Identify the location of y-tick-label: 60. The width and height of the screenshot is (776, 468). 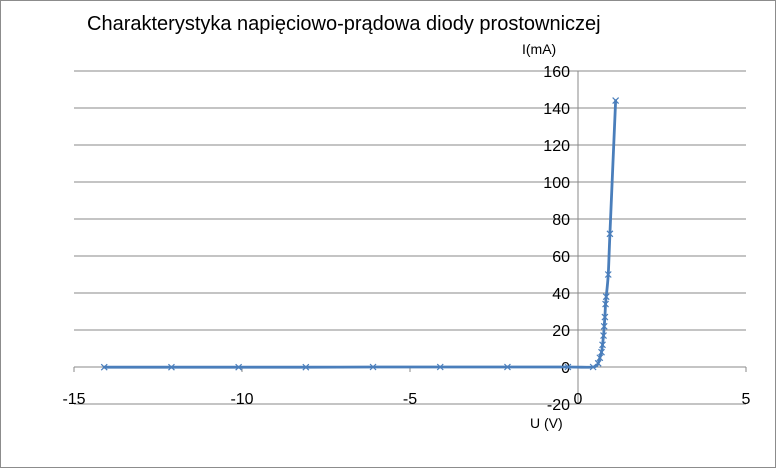
(561, 257).